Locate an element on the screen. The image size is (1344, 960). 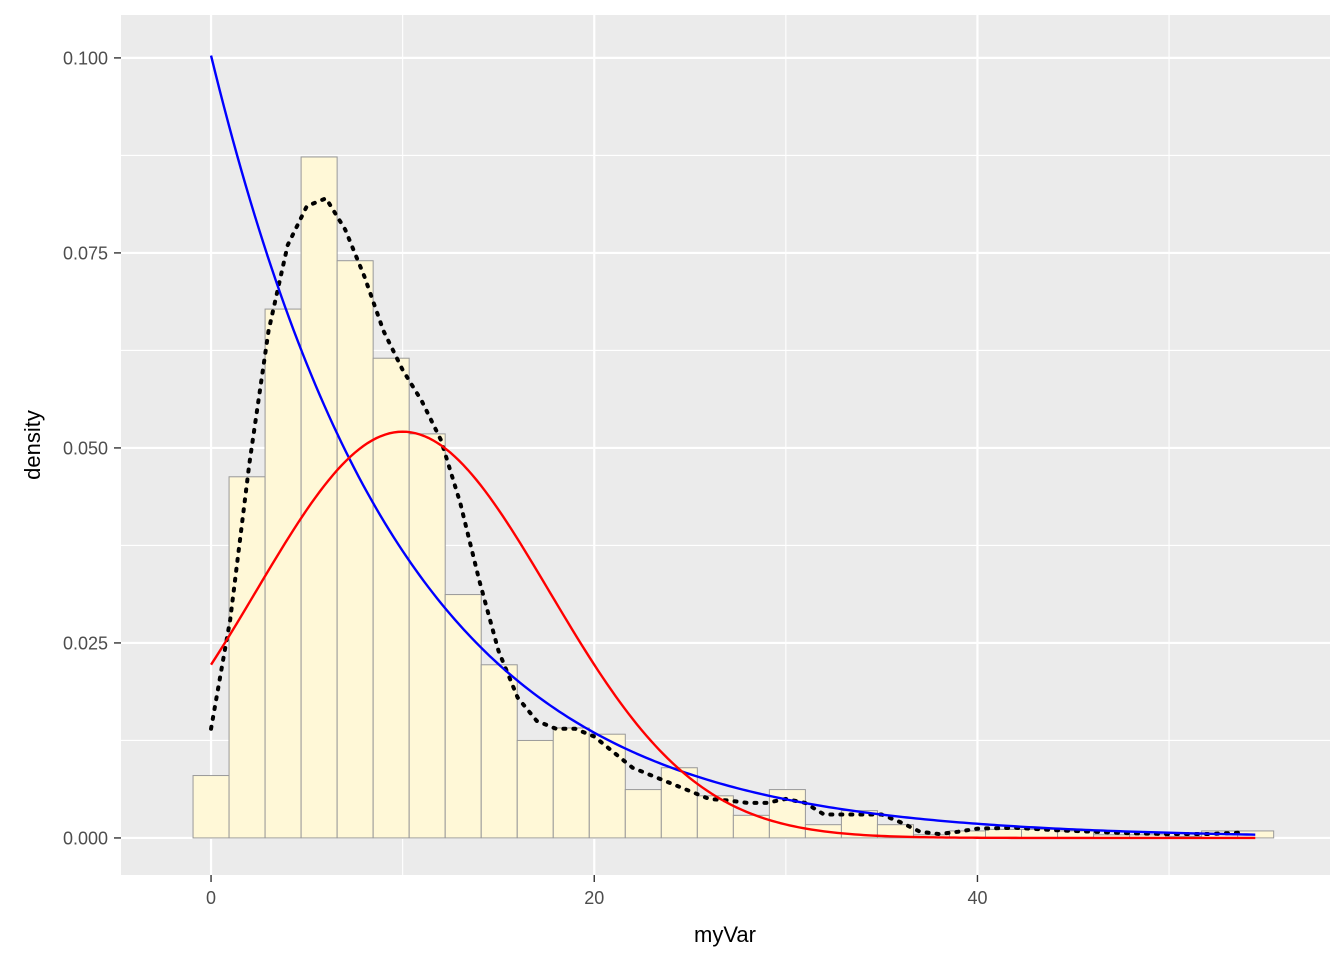
x-tick-label: 20 is located at coordinates (594, 898).